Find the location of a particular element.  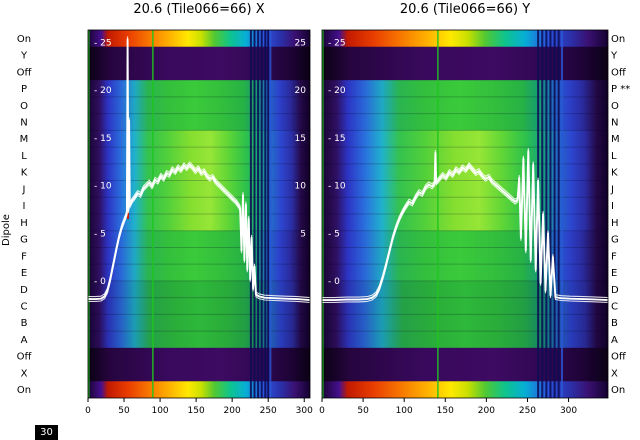

heatmap-row-x is located at coordinates (465, 373).